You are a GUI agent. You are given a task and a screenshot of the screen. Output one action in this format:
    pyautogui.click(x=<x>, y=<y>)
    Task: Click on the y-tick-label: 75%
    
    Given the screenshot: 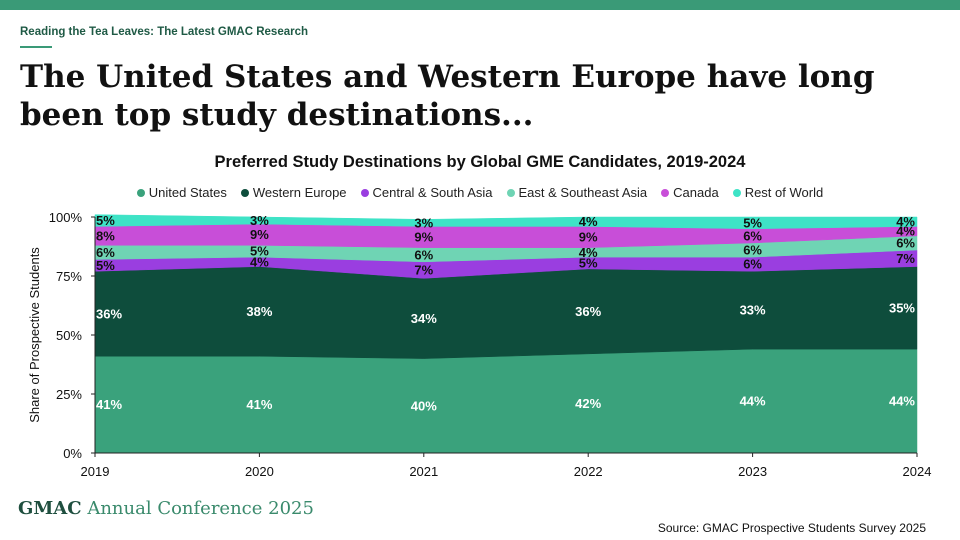 What is the action you would take?
    pyautogui.click(x=69, y=276)
    